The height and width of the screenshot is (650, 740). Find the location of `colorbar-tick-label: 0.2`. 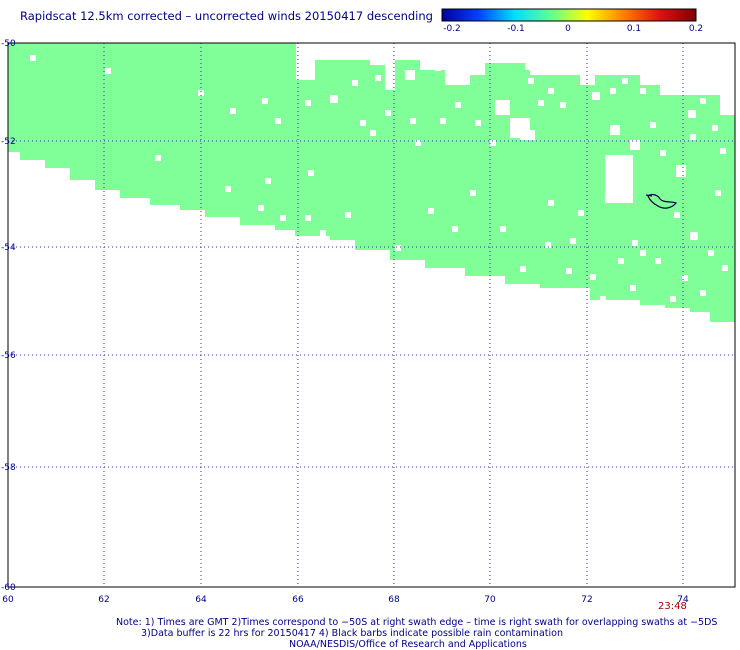

colorbar-tick-label: 0.2 is located at coordinates (696, 29).